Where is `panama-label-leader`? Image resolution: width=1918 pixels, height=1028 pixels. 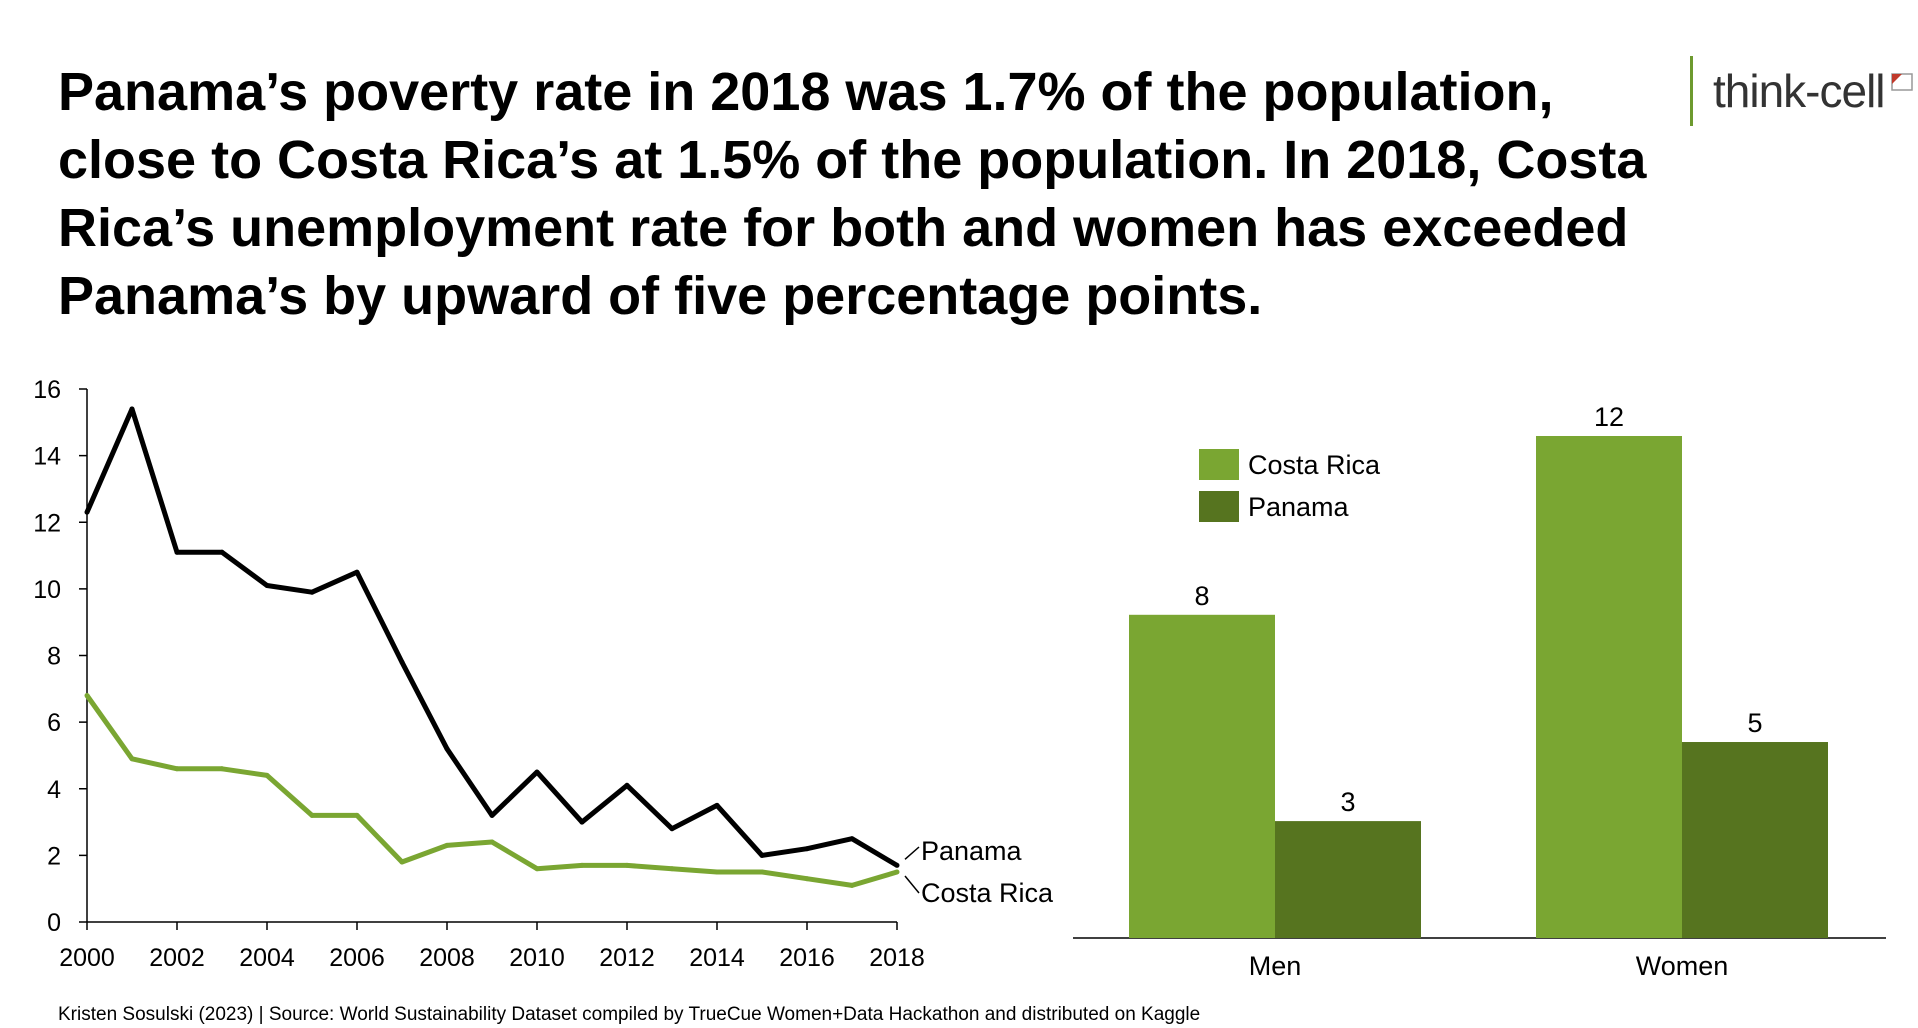 panama-label-leader is located at coordinates (912, 853).